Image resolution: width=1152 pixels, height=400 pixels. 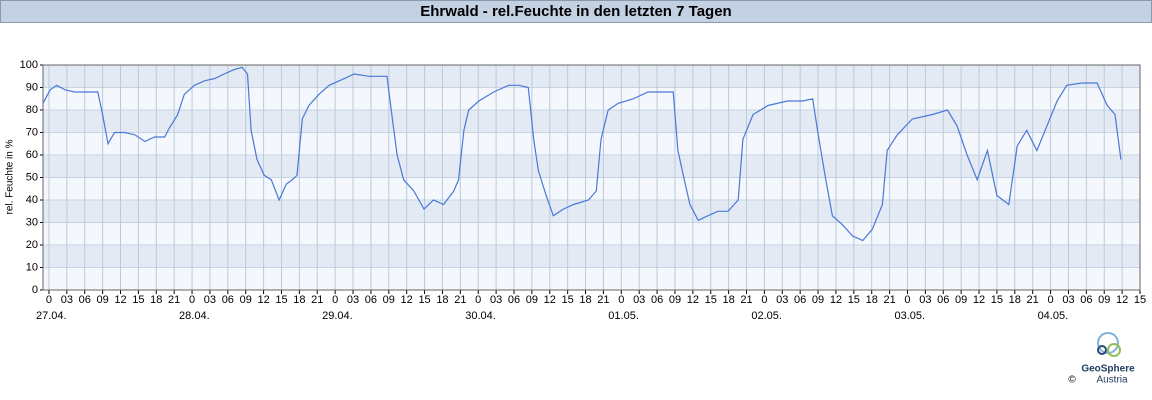 What do you see at coordinates (32, 222) in the screenshot?
I see `y-tick-label: 30` at bounding box center [32, 222].